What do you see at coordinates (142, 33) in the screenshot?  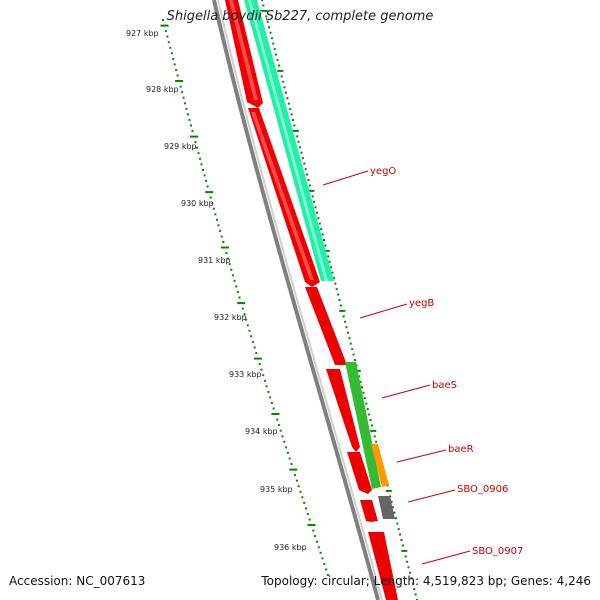 I see `tick-label: 927 kbp` at bounding box center [142, 33].